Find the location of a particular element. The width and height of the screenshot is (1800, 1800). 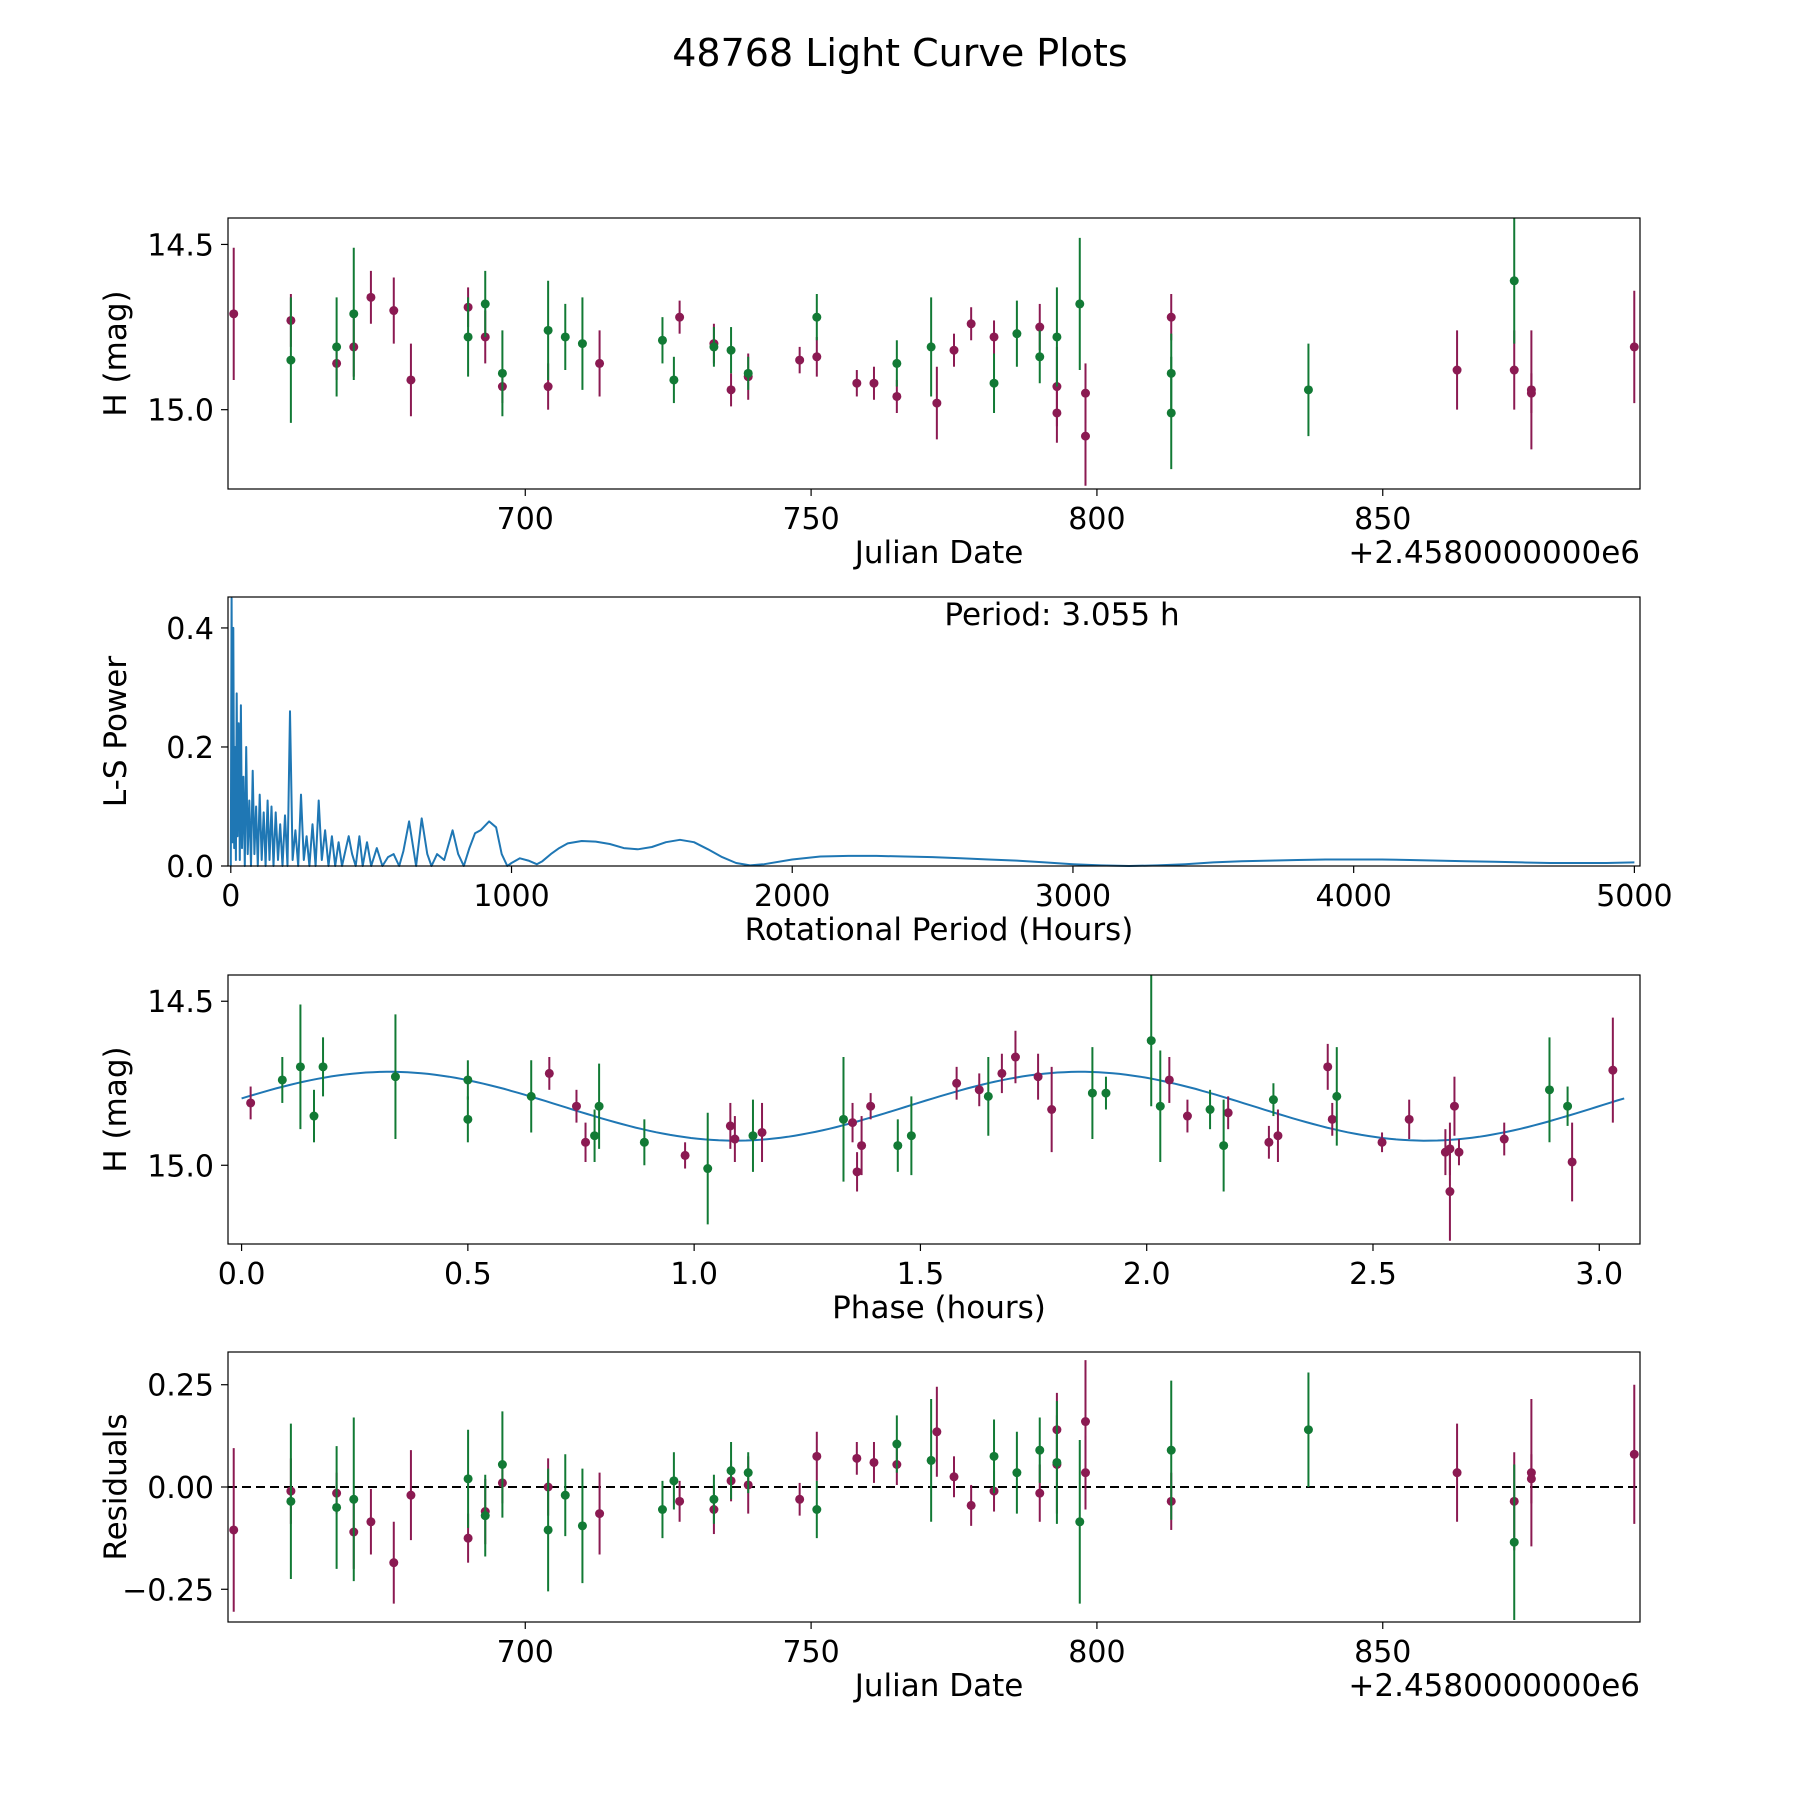

plot-area is located at coordinates (933, 1108).